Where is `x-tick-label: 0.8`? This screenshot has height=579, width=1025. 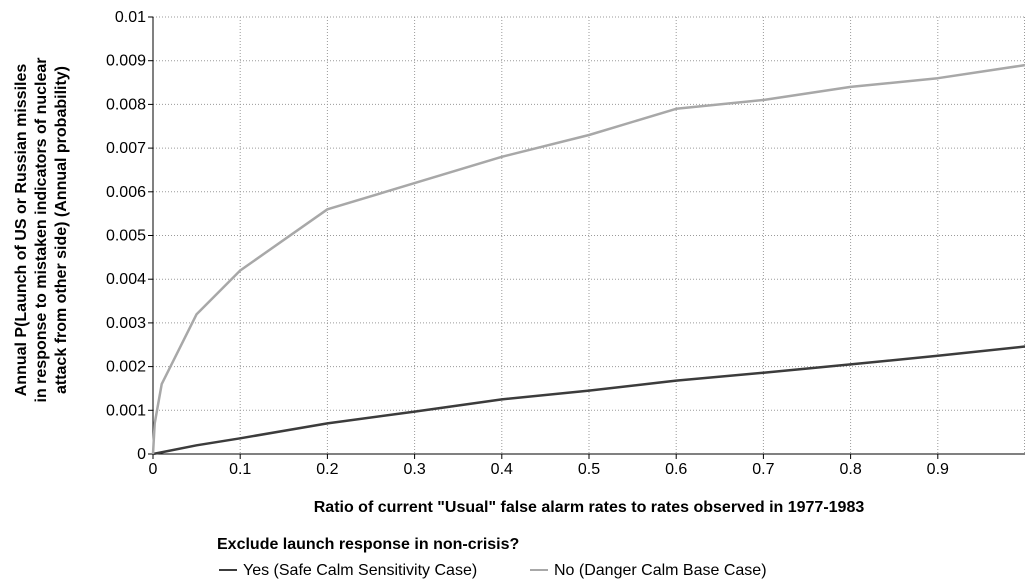
x-tick-label: 0.8 is located at coordinates (850, 469).